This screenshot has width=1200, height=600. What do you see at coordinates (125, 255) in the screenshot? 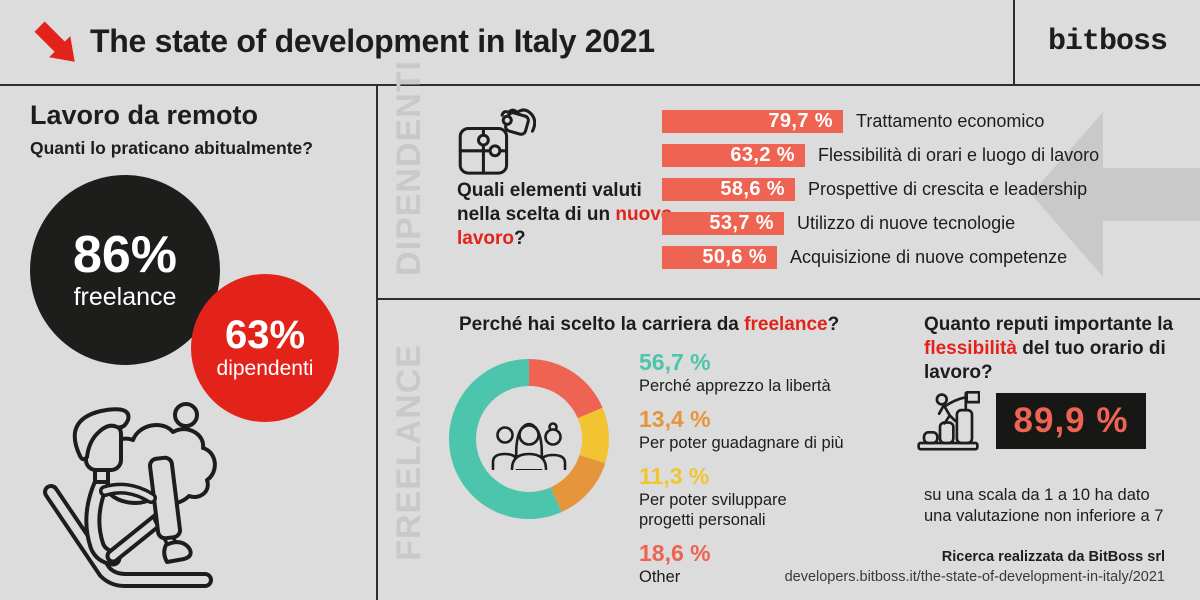
I see `freelance-percentage: 86%` at bounding box center [125, 255].